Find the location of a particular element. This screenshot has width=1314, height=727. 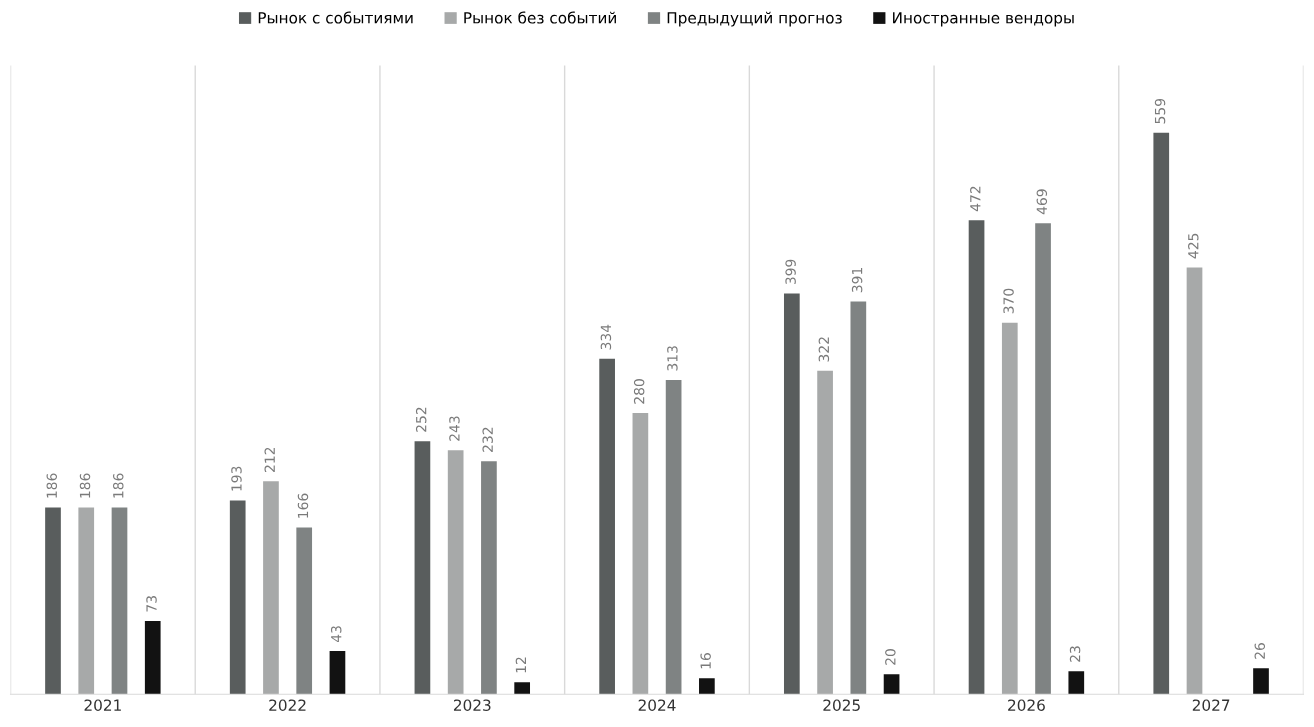

x-tick-label: 2024 is located at coordinates (657, 705).